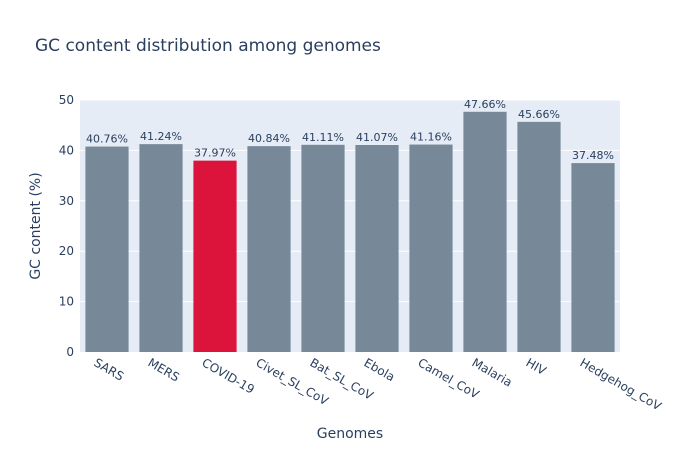 Image resolution: width=700 pixels, height=450 pixels. What do you see at coordinates (66, 100) in the screenshot?
I see `y-tick-label: 50` at bounding box center [66, 100].